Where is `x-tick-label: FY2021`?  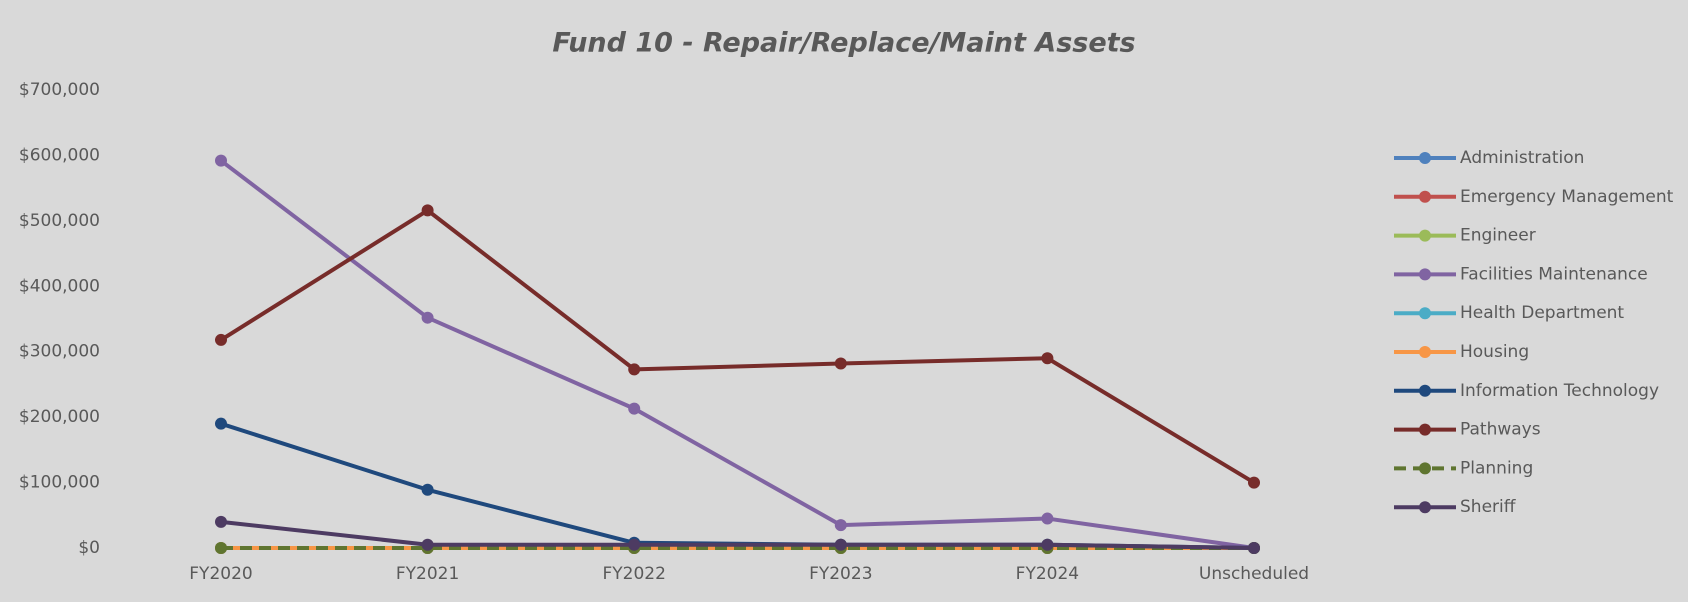 x-tick-label: FY2021 is located at coordinates (427, 574).